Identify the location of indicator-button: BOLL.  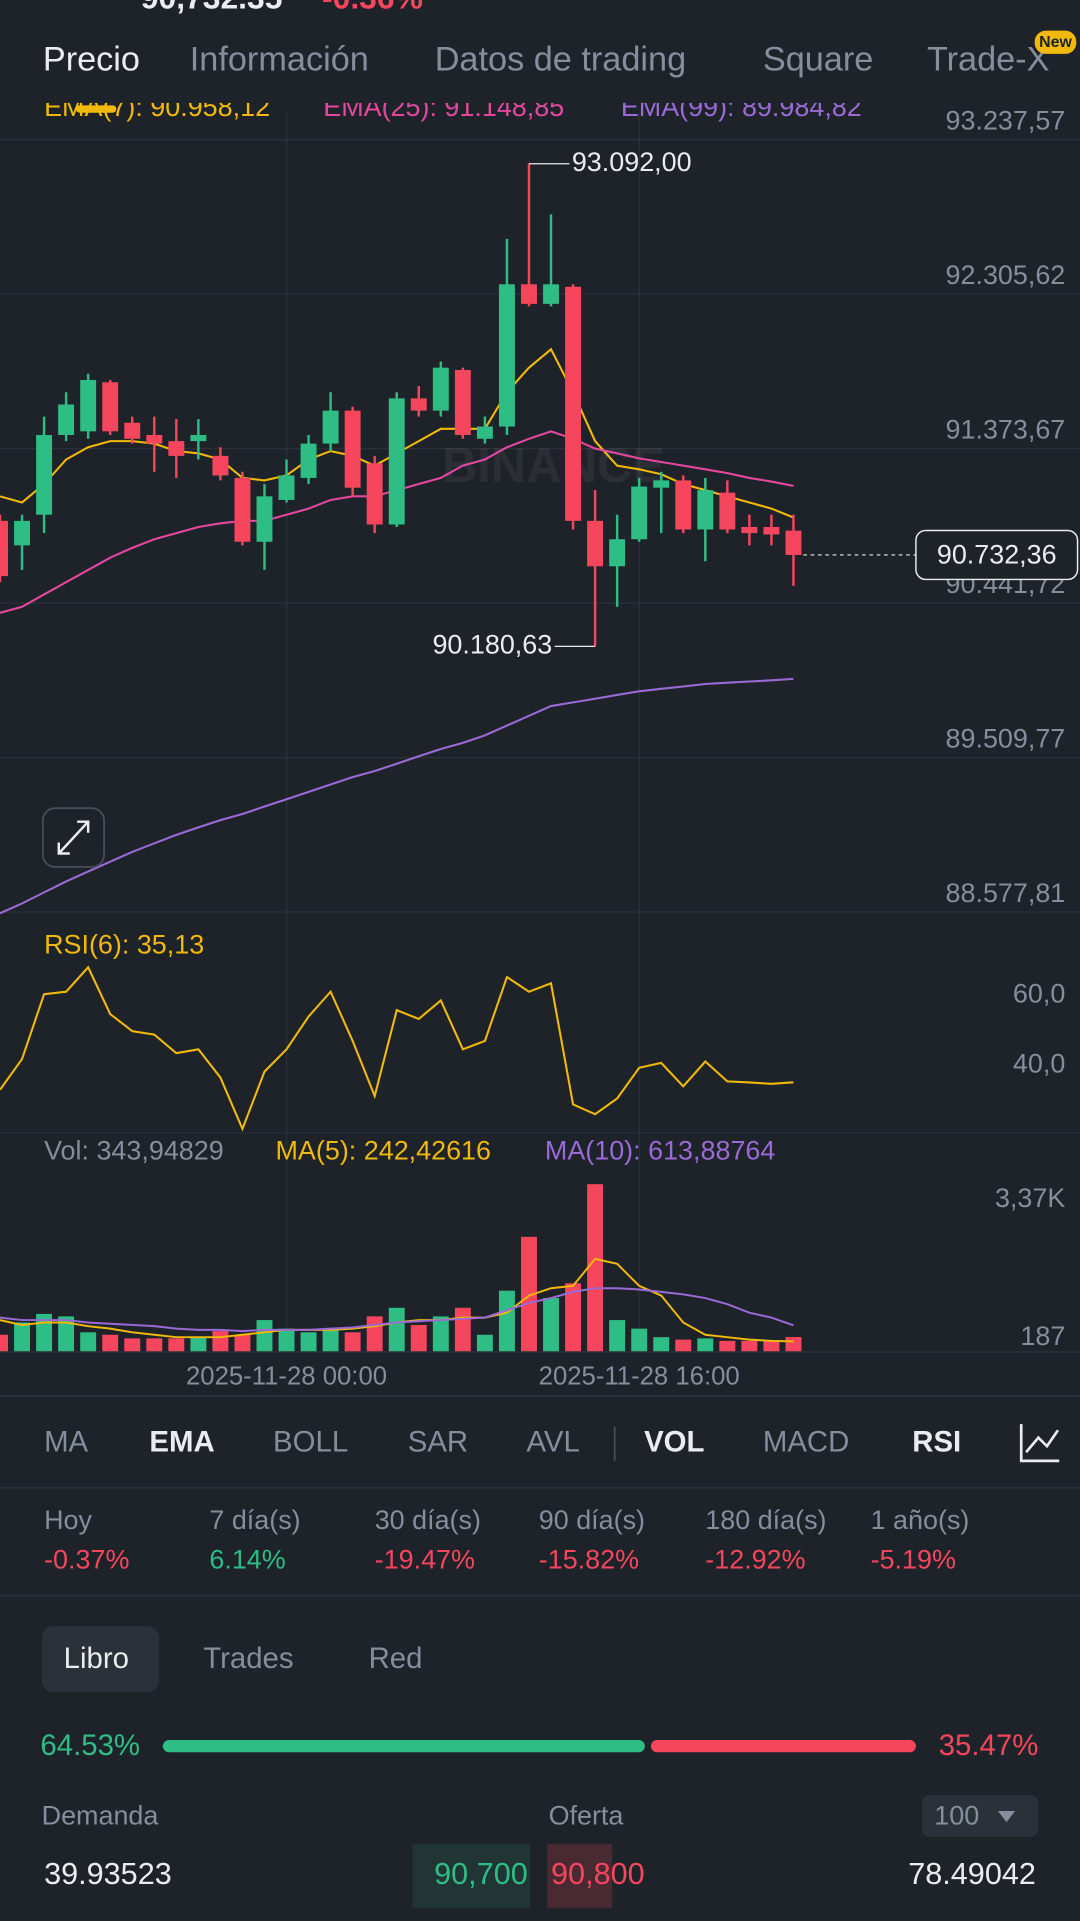
(310, 1441).